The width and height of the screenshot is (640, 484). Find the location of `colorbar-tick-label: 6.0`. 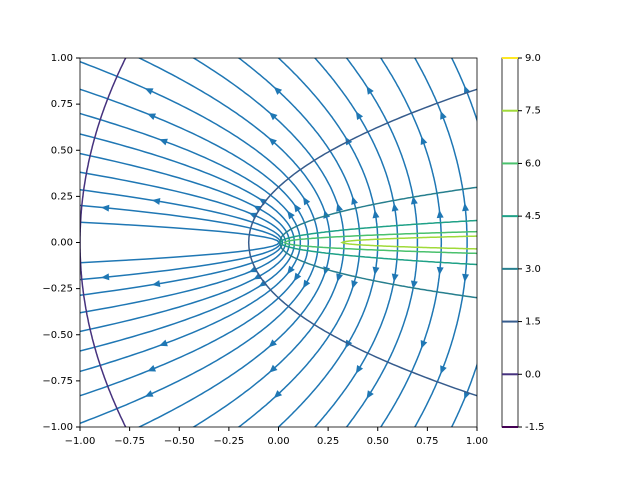

colorbar-tick-label: 6.0 is located at coordinates (533, 163).